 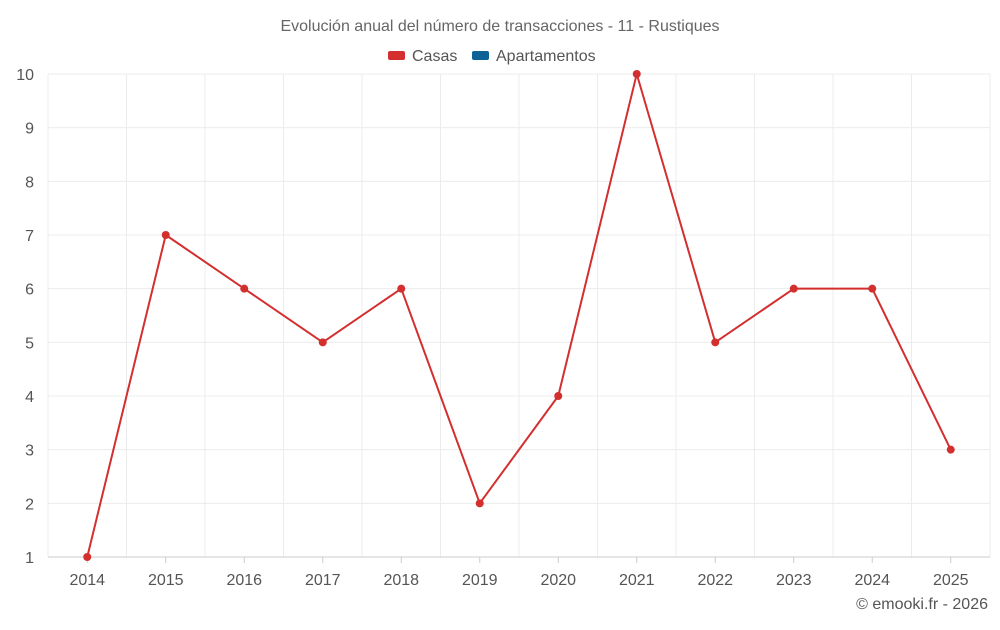 What do you see at coordinates (29, 558) in the screenshot?
I see `y-tick-label: 1` at bounding box center [29, 558].